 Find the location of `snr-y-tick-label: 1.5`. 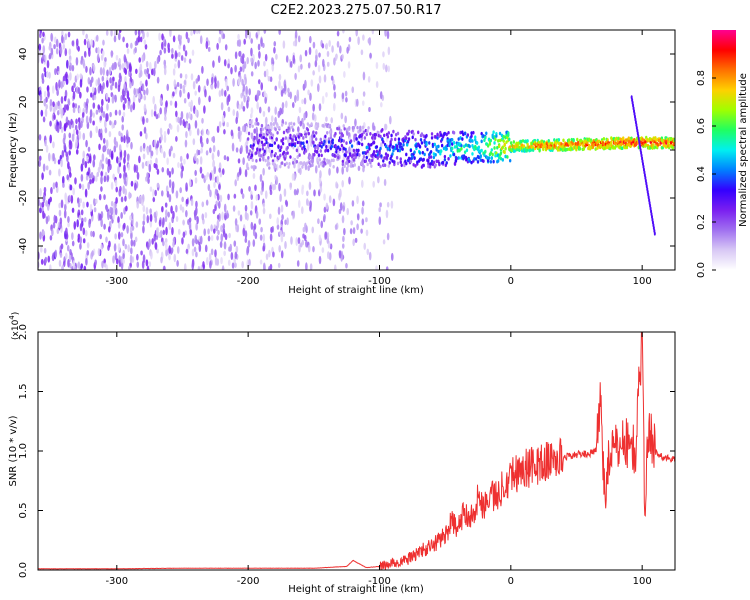

snr-y-tick-label: 1.5 is located at coordinates (23, 392).